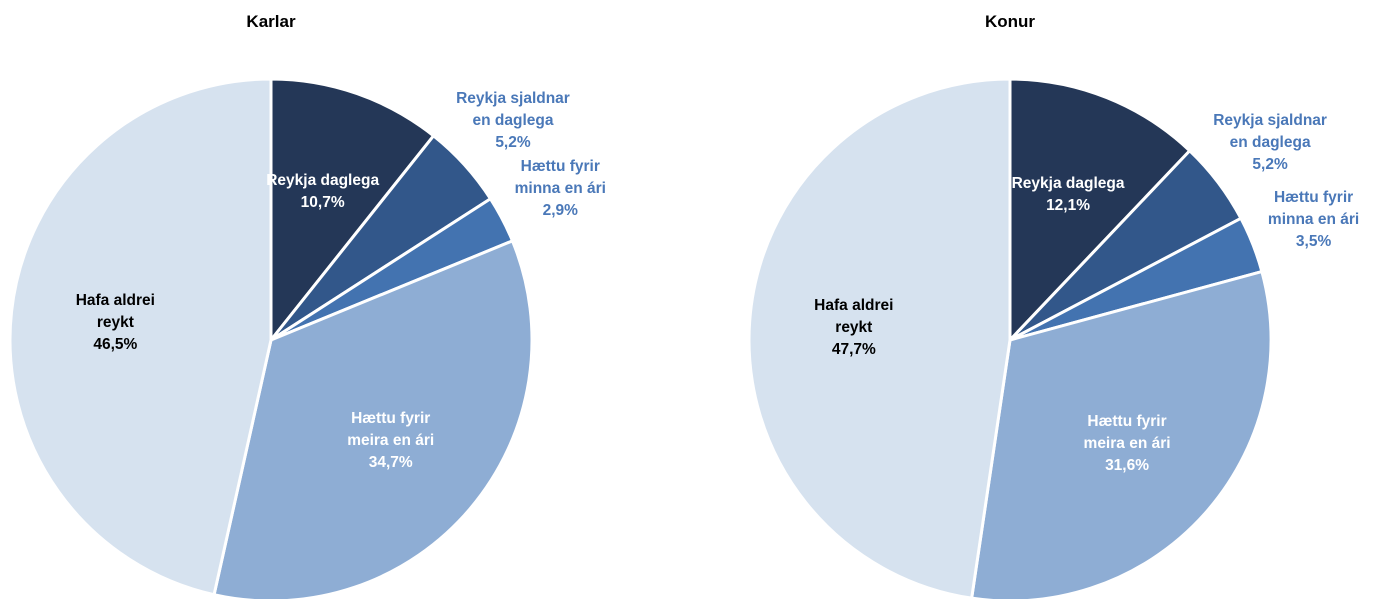 This screenshot has width=1389, height=599. I want to click on slice-label: Hafa aldrei reykt 46,5%, so click(115, 323).